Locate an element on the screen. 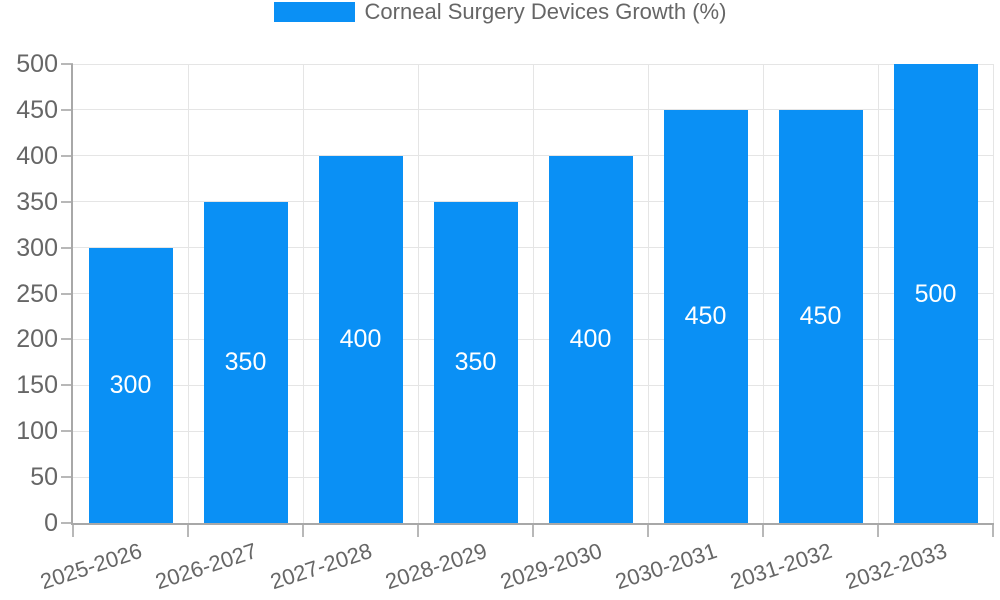 The image size is (1000, 600). y-axis-line is located at coordinates (72, 294).